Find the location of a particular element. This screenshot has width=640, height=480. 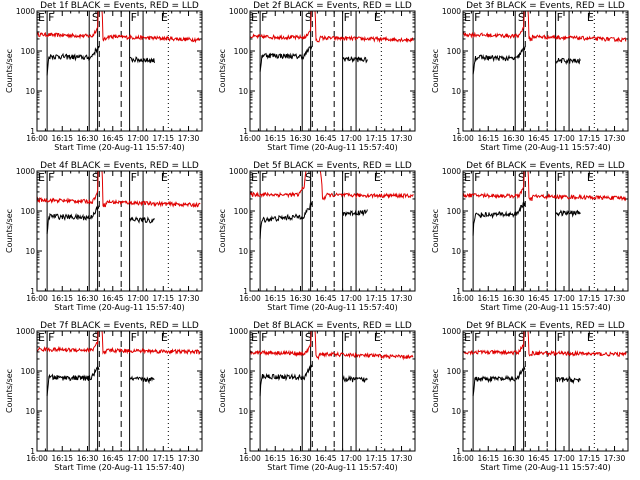

panel-title: Det 8f BLACK = Events, RED = LLD is located at coordinates (332, 326).